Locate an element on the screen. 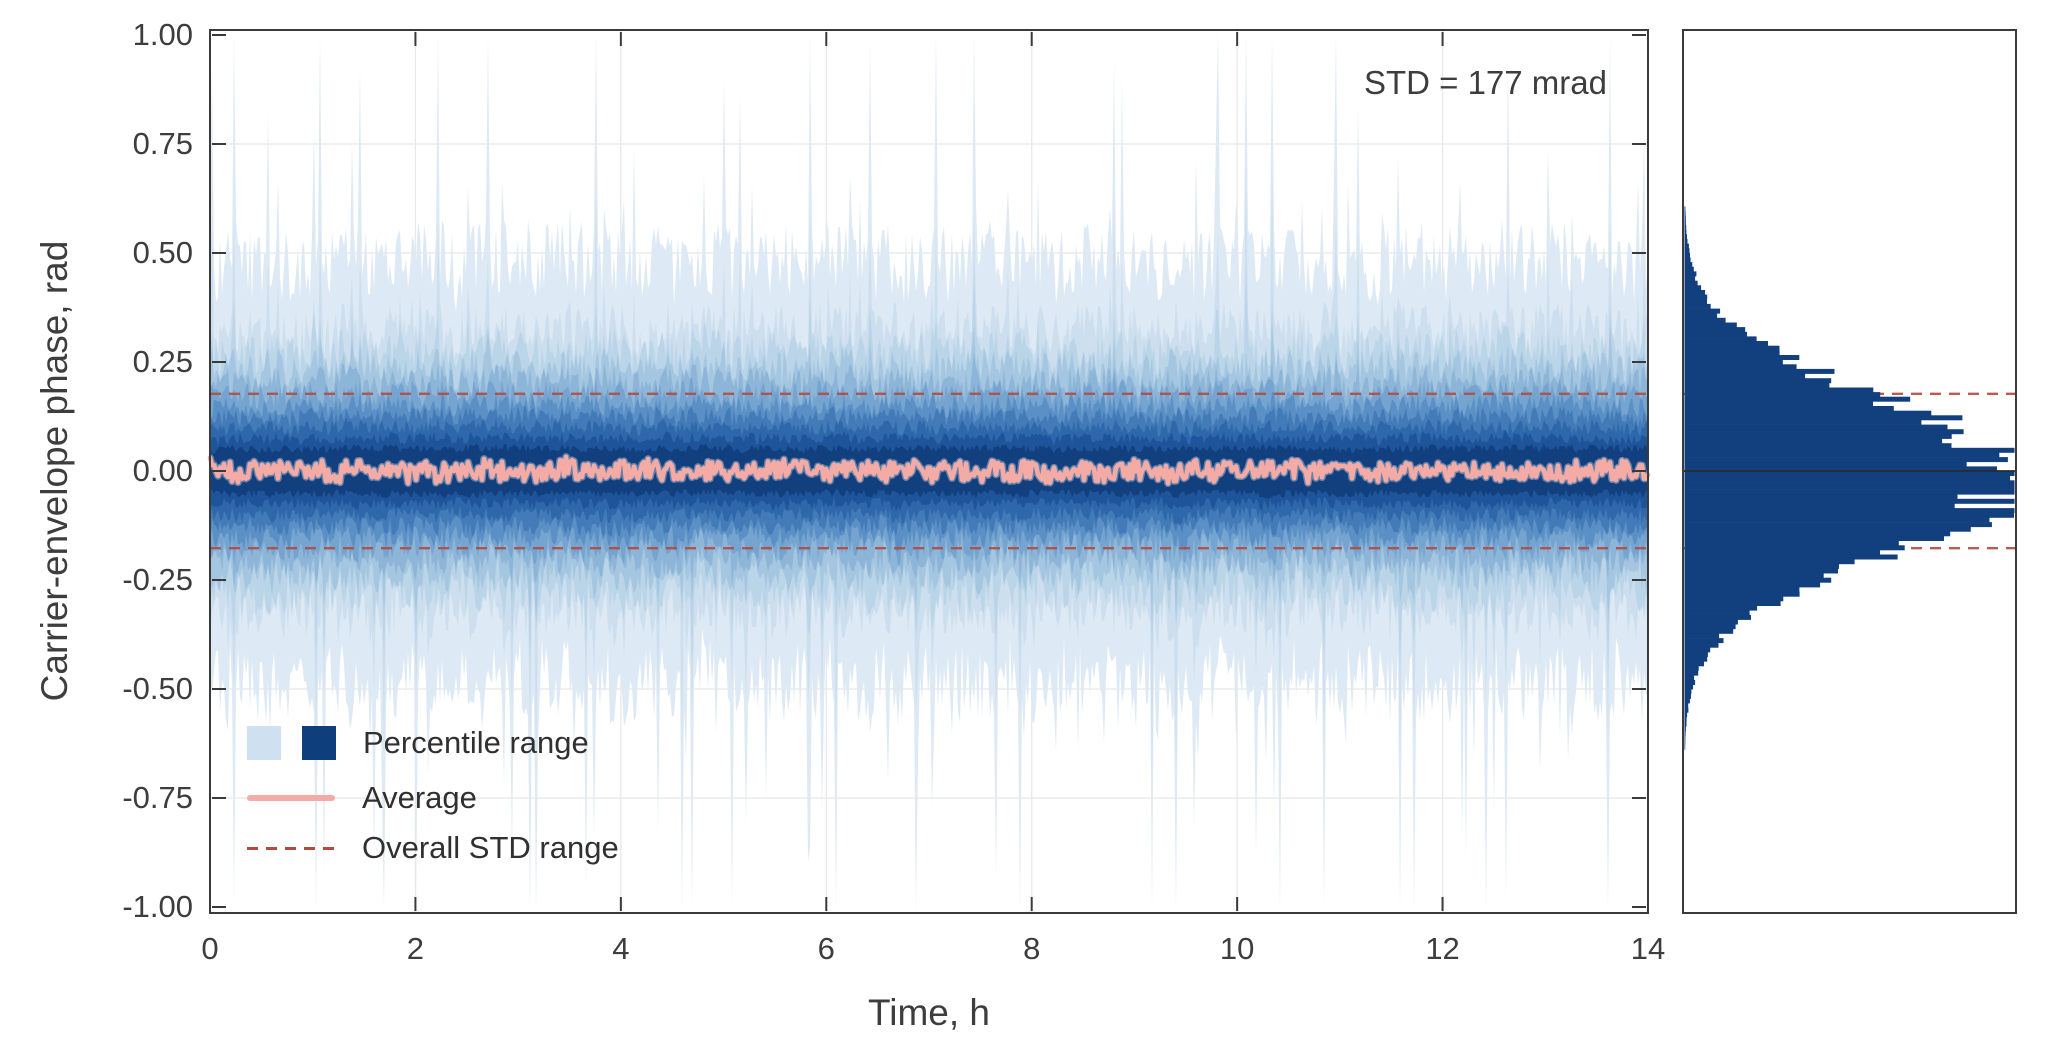  legend-item-percentile-range: Percentile range is located at coordinates (418, 743).